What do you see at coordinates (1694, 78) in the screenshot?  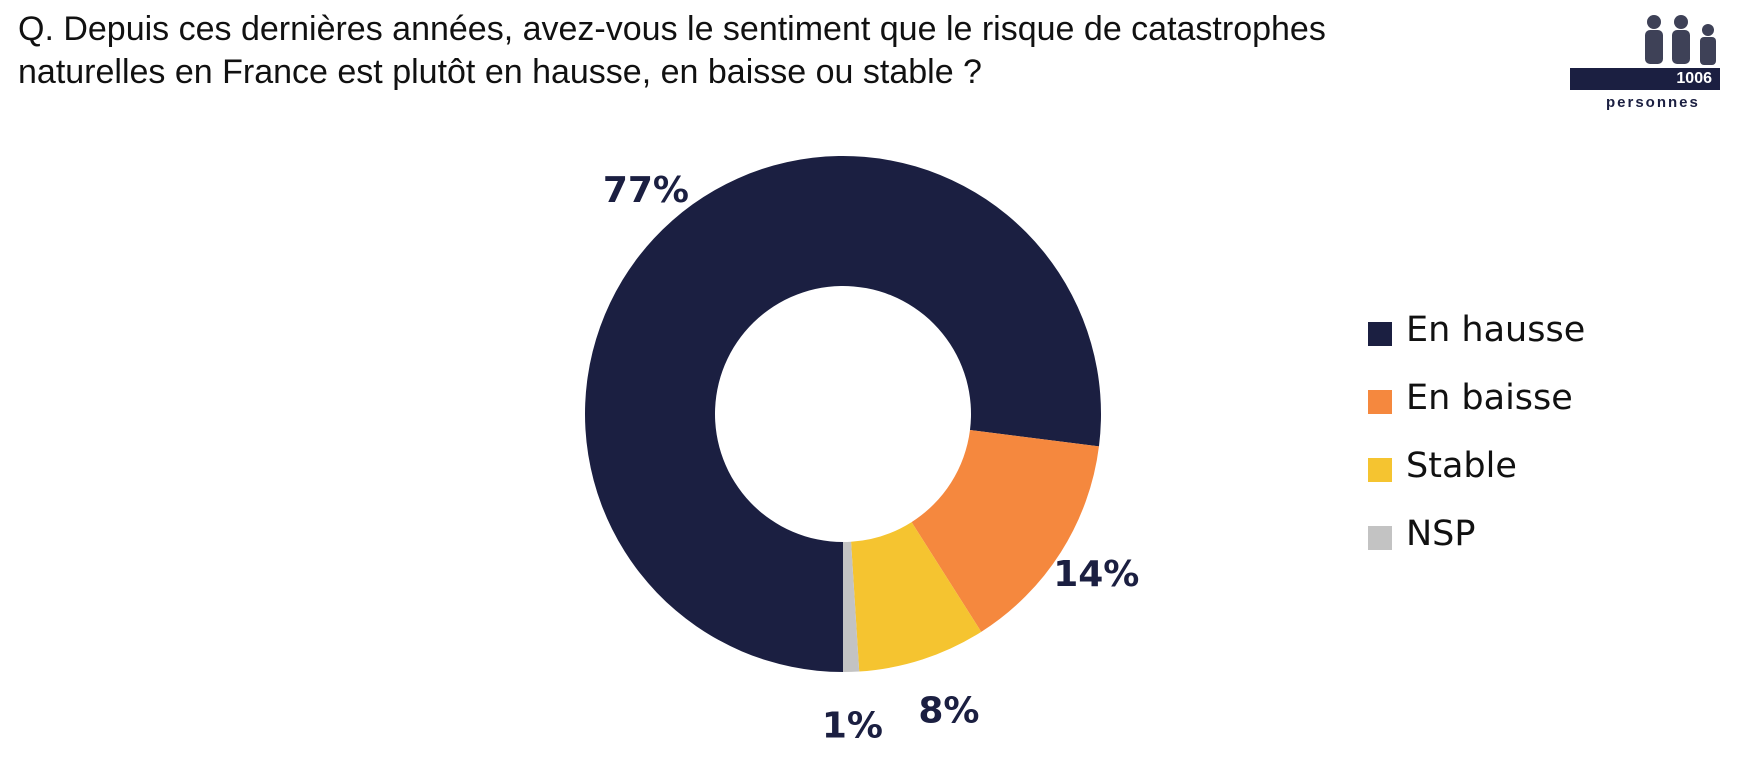 I see `sample-size-count: 1006` at bounding box center [1694, 78].